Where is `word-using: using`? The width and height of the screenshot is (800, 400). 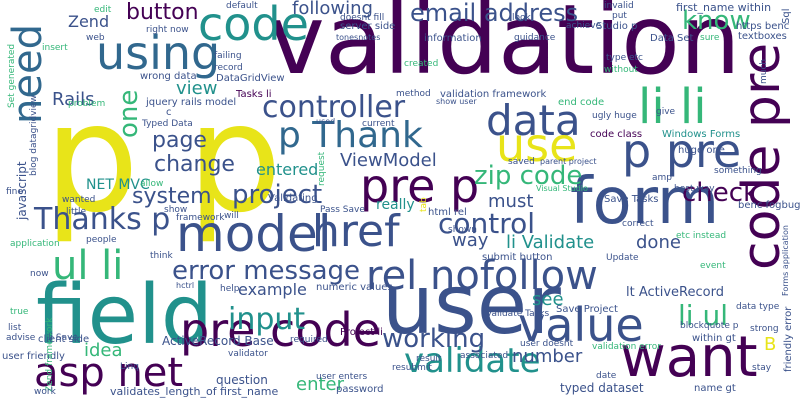 word-using: using is located at coordinates (158, 53).